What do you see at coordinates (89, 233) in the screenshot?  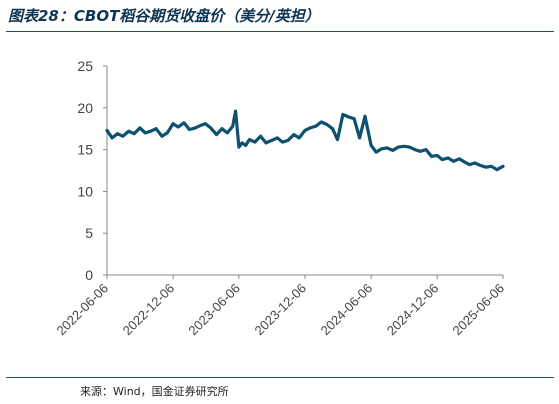 I see `y-tick-label: 5` at bounding box center [89, 233].